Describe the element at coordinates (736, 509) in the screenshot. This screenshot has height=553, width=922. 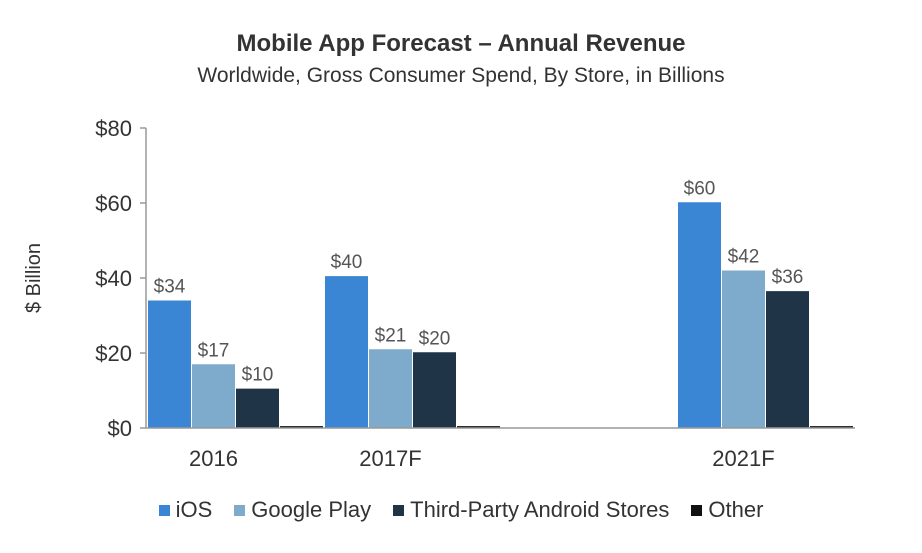
I see `legend-label: Other` at that location.